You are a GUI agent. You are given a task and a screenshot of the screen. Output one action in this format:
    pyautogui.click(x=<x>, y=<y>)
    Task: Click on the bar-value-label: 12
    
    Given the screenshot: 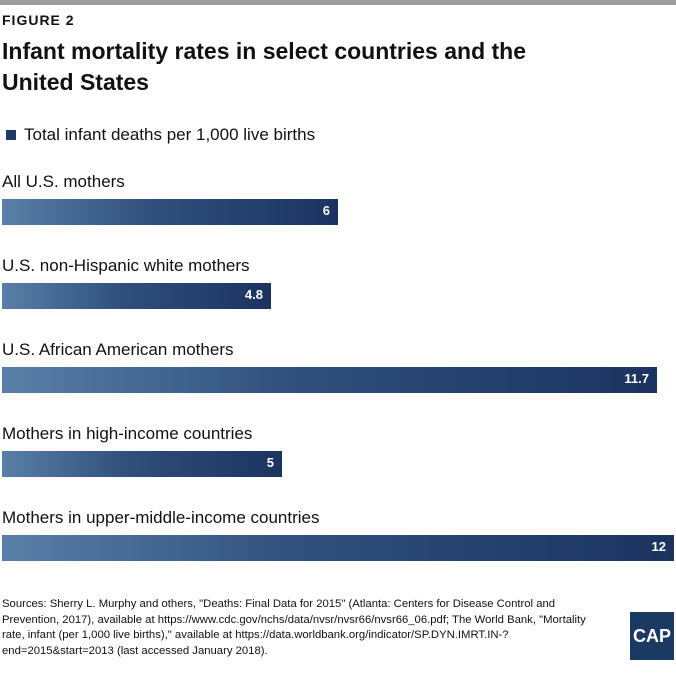 What is the action you would take?
    pyautogui.click(x=658, y=546)
    